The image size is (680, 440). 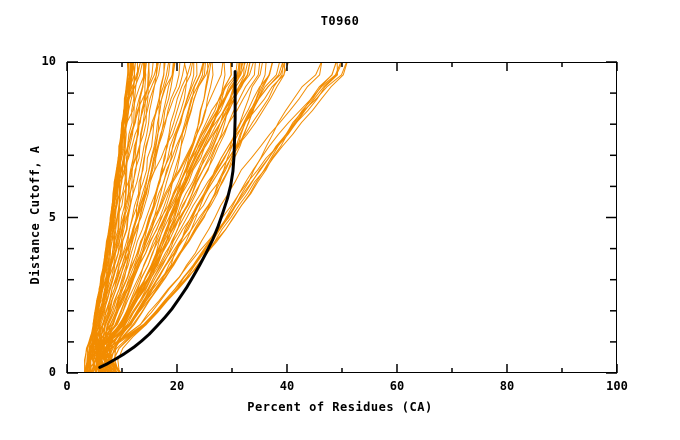 What do you see at coordinates (177, 386) in the screenshot?
I see `x-tick-label: 20` at bounding box center [177, 386].